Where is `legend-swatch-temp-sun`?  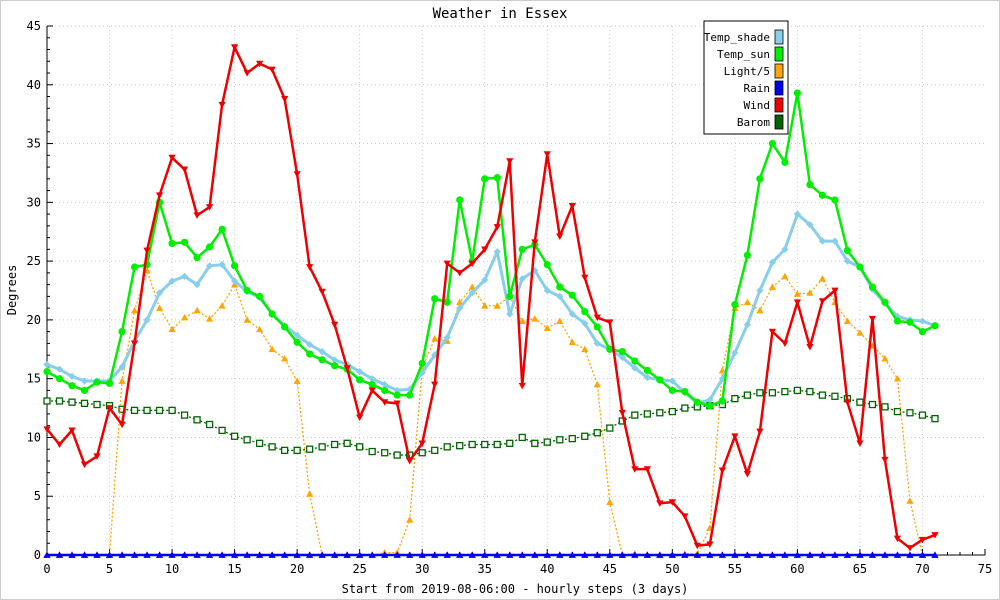 legend-swatch-temp-sun is located at coordinates (779, 54).